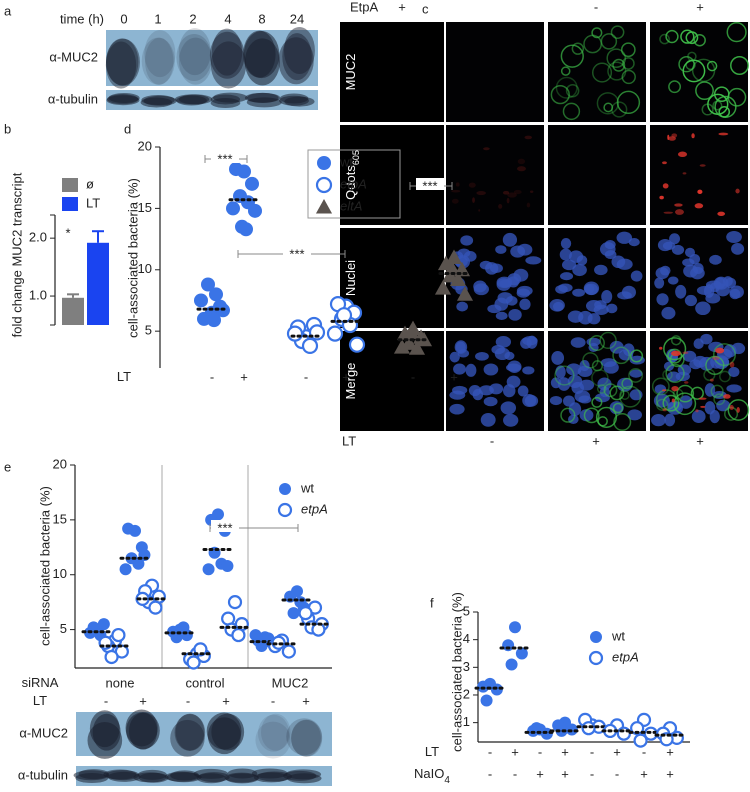 The height and width of the screenshot is (792, 750). Describe the element at coordinates (145, 268) in the screenshot. I see `y-tick-label: 10` at that location.